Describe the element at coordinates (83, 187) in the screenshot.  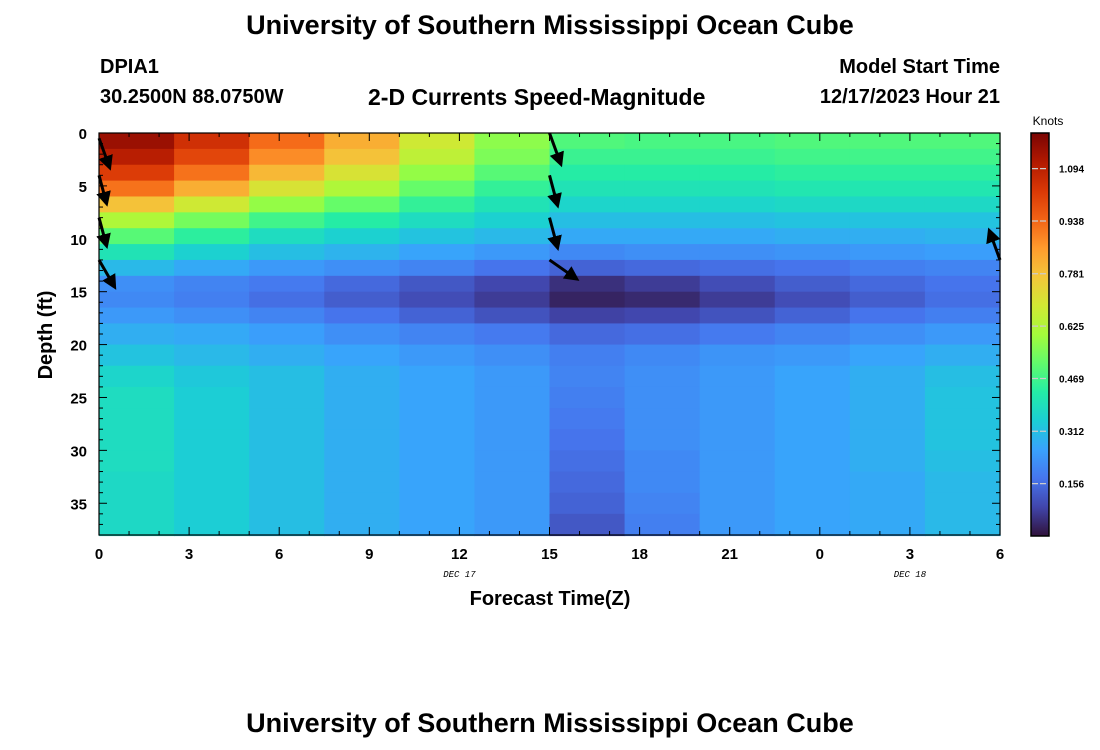
I see `y-tick-label: 5` at that location.